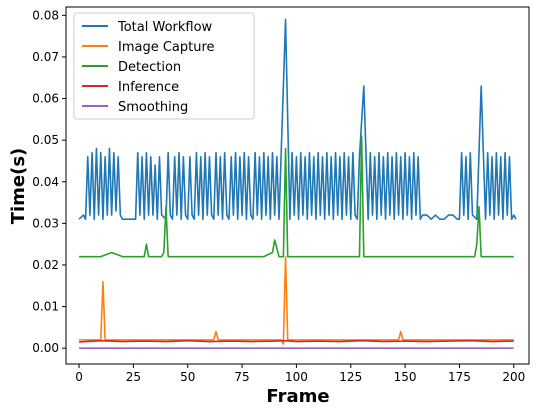 The image size is (550, 409). Describe the element at coordinates (149, 67) in the screenshot. I see `legend-label-2: Detection` at that location.